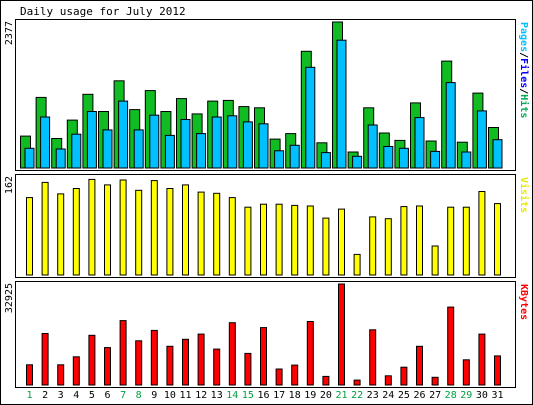  I want to click on panel-legend: Visits, so click(524, 195).